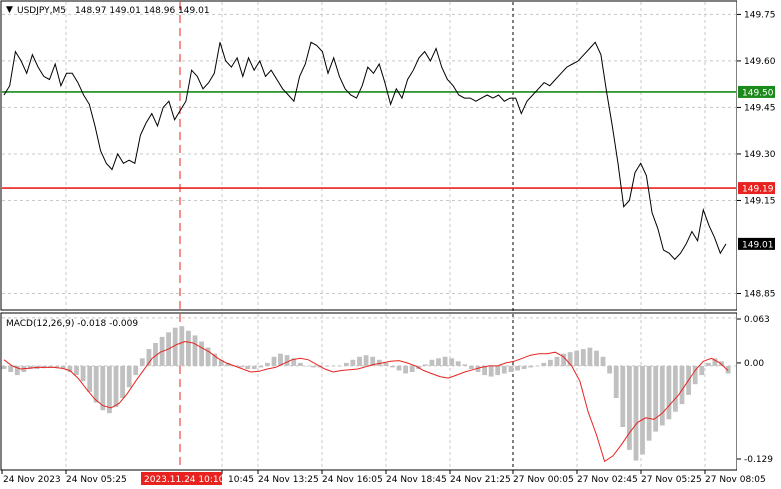  What do you see at coordinates (760, 294) in the screenshot?
I see `y-tick-label: 148.85` at bounding box center [760, 294].